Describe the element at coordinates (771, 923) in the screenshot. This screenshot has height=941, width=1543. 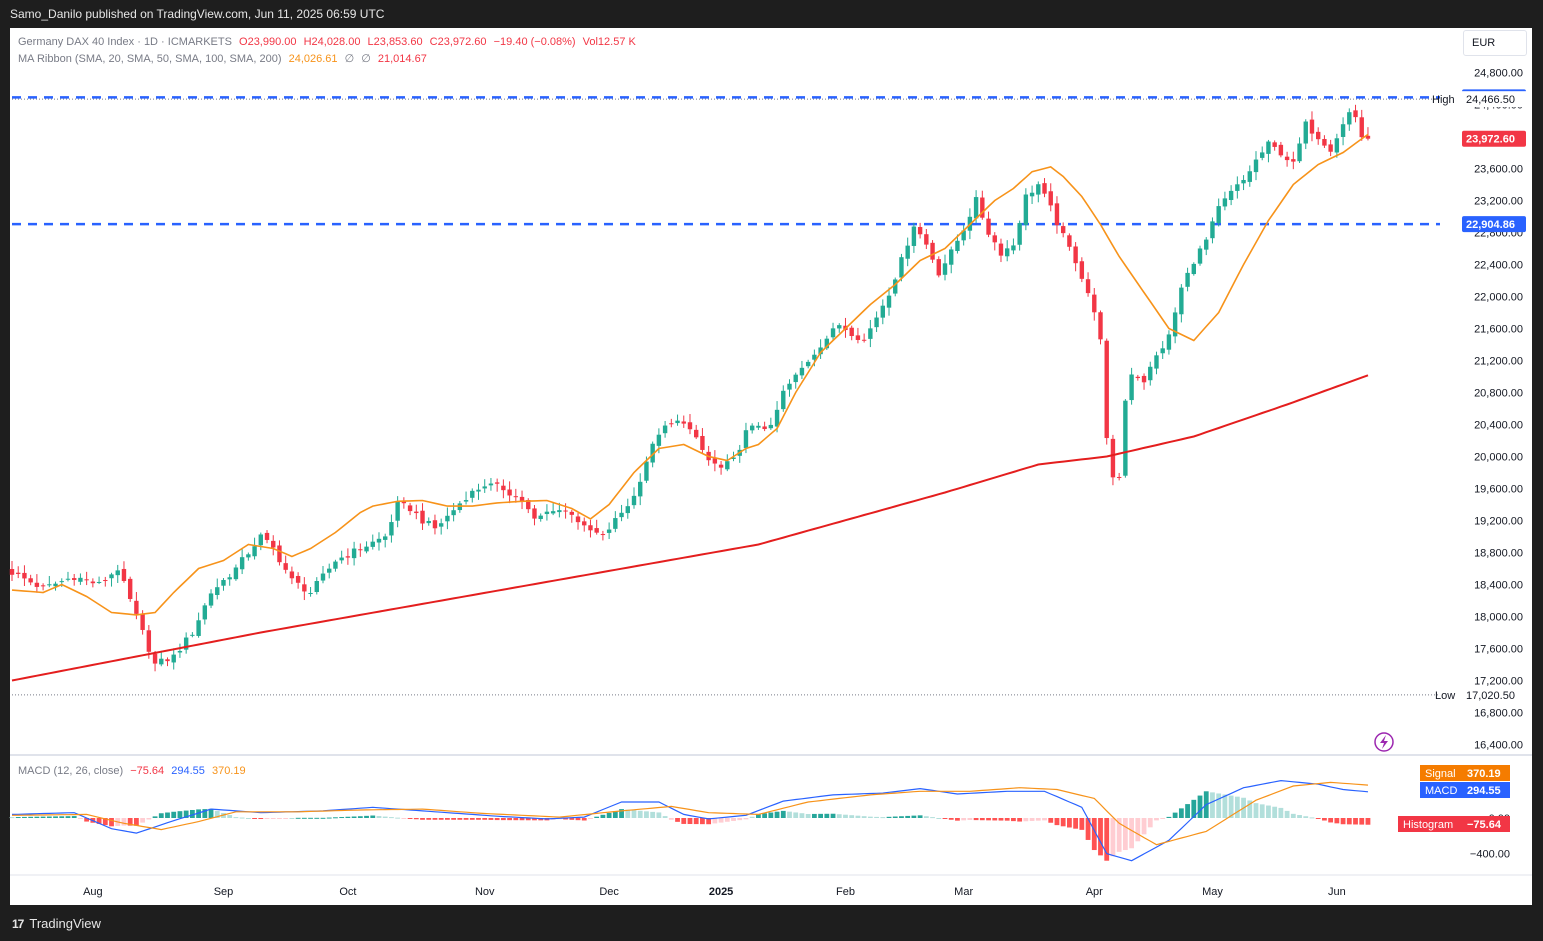
I see `bottom-bar: 17 TradingView` at that location.